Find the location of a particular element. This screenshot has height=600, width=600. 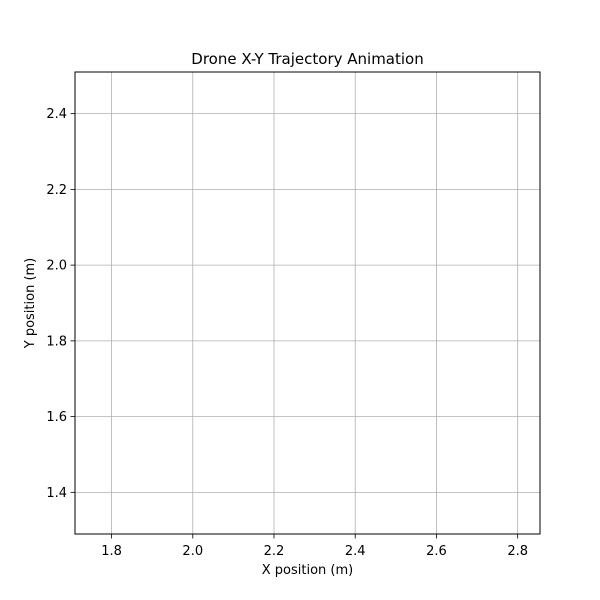

x-axis: 1.8 2.0 2.2 2.4 2.6 2.8 is located at coordinates (314, 546).